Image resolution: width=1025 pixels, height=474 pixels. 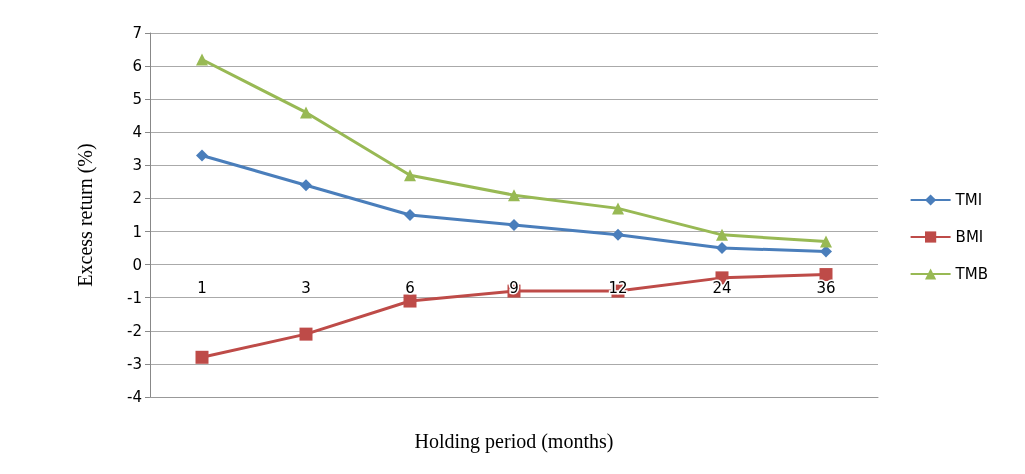 What do you see at coordinates (618, 288) in the screenshot?
I see `x-tick-label: 12` at bounding box center [618, 288].